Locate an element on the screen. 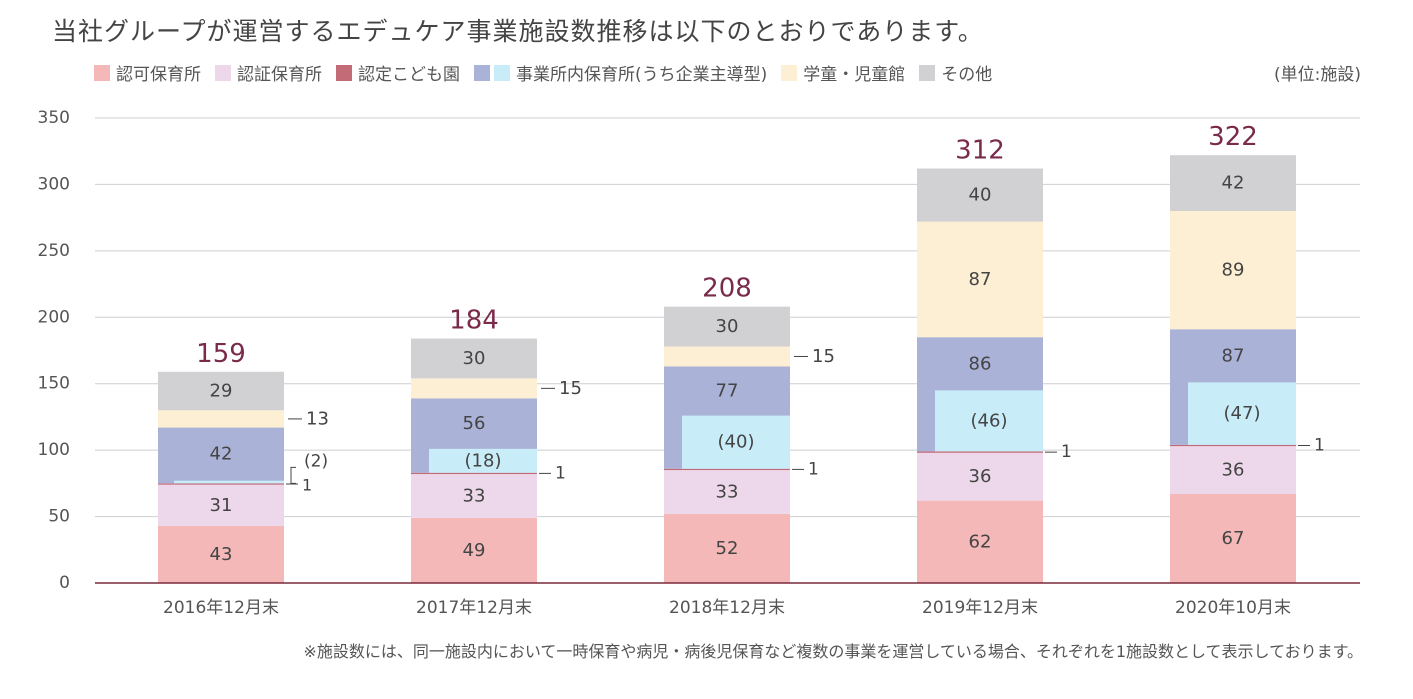 This screenshot has height=699, width=1413. legend-item-ninka: 認可保育所 is located at coordinates (147, 72).